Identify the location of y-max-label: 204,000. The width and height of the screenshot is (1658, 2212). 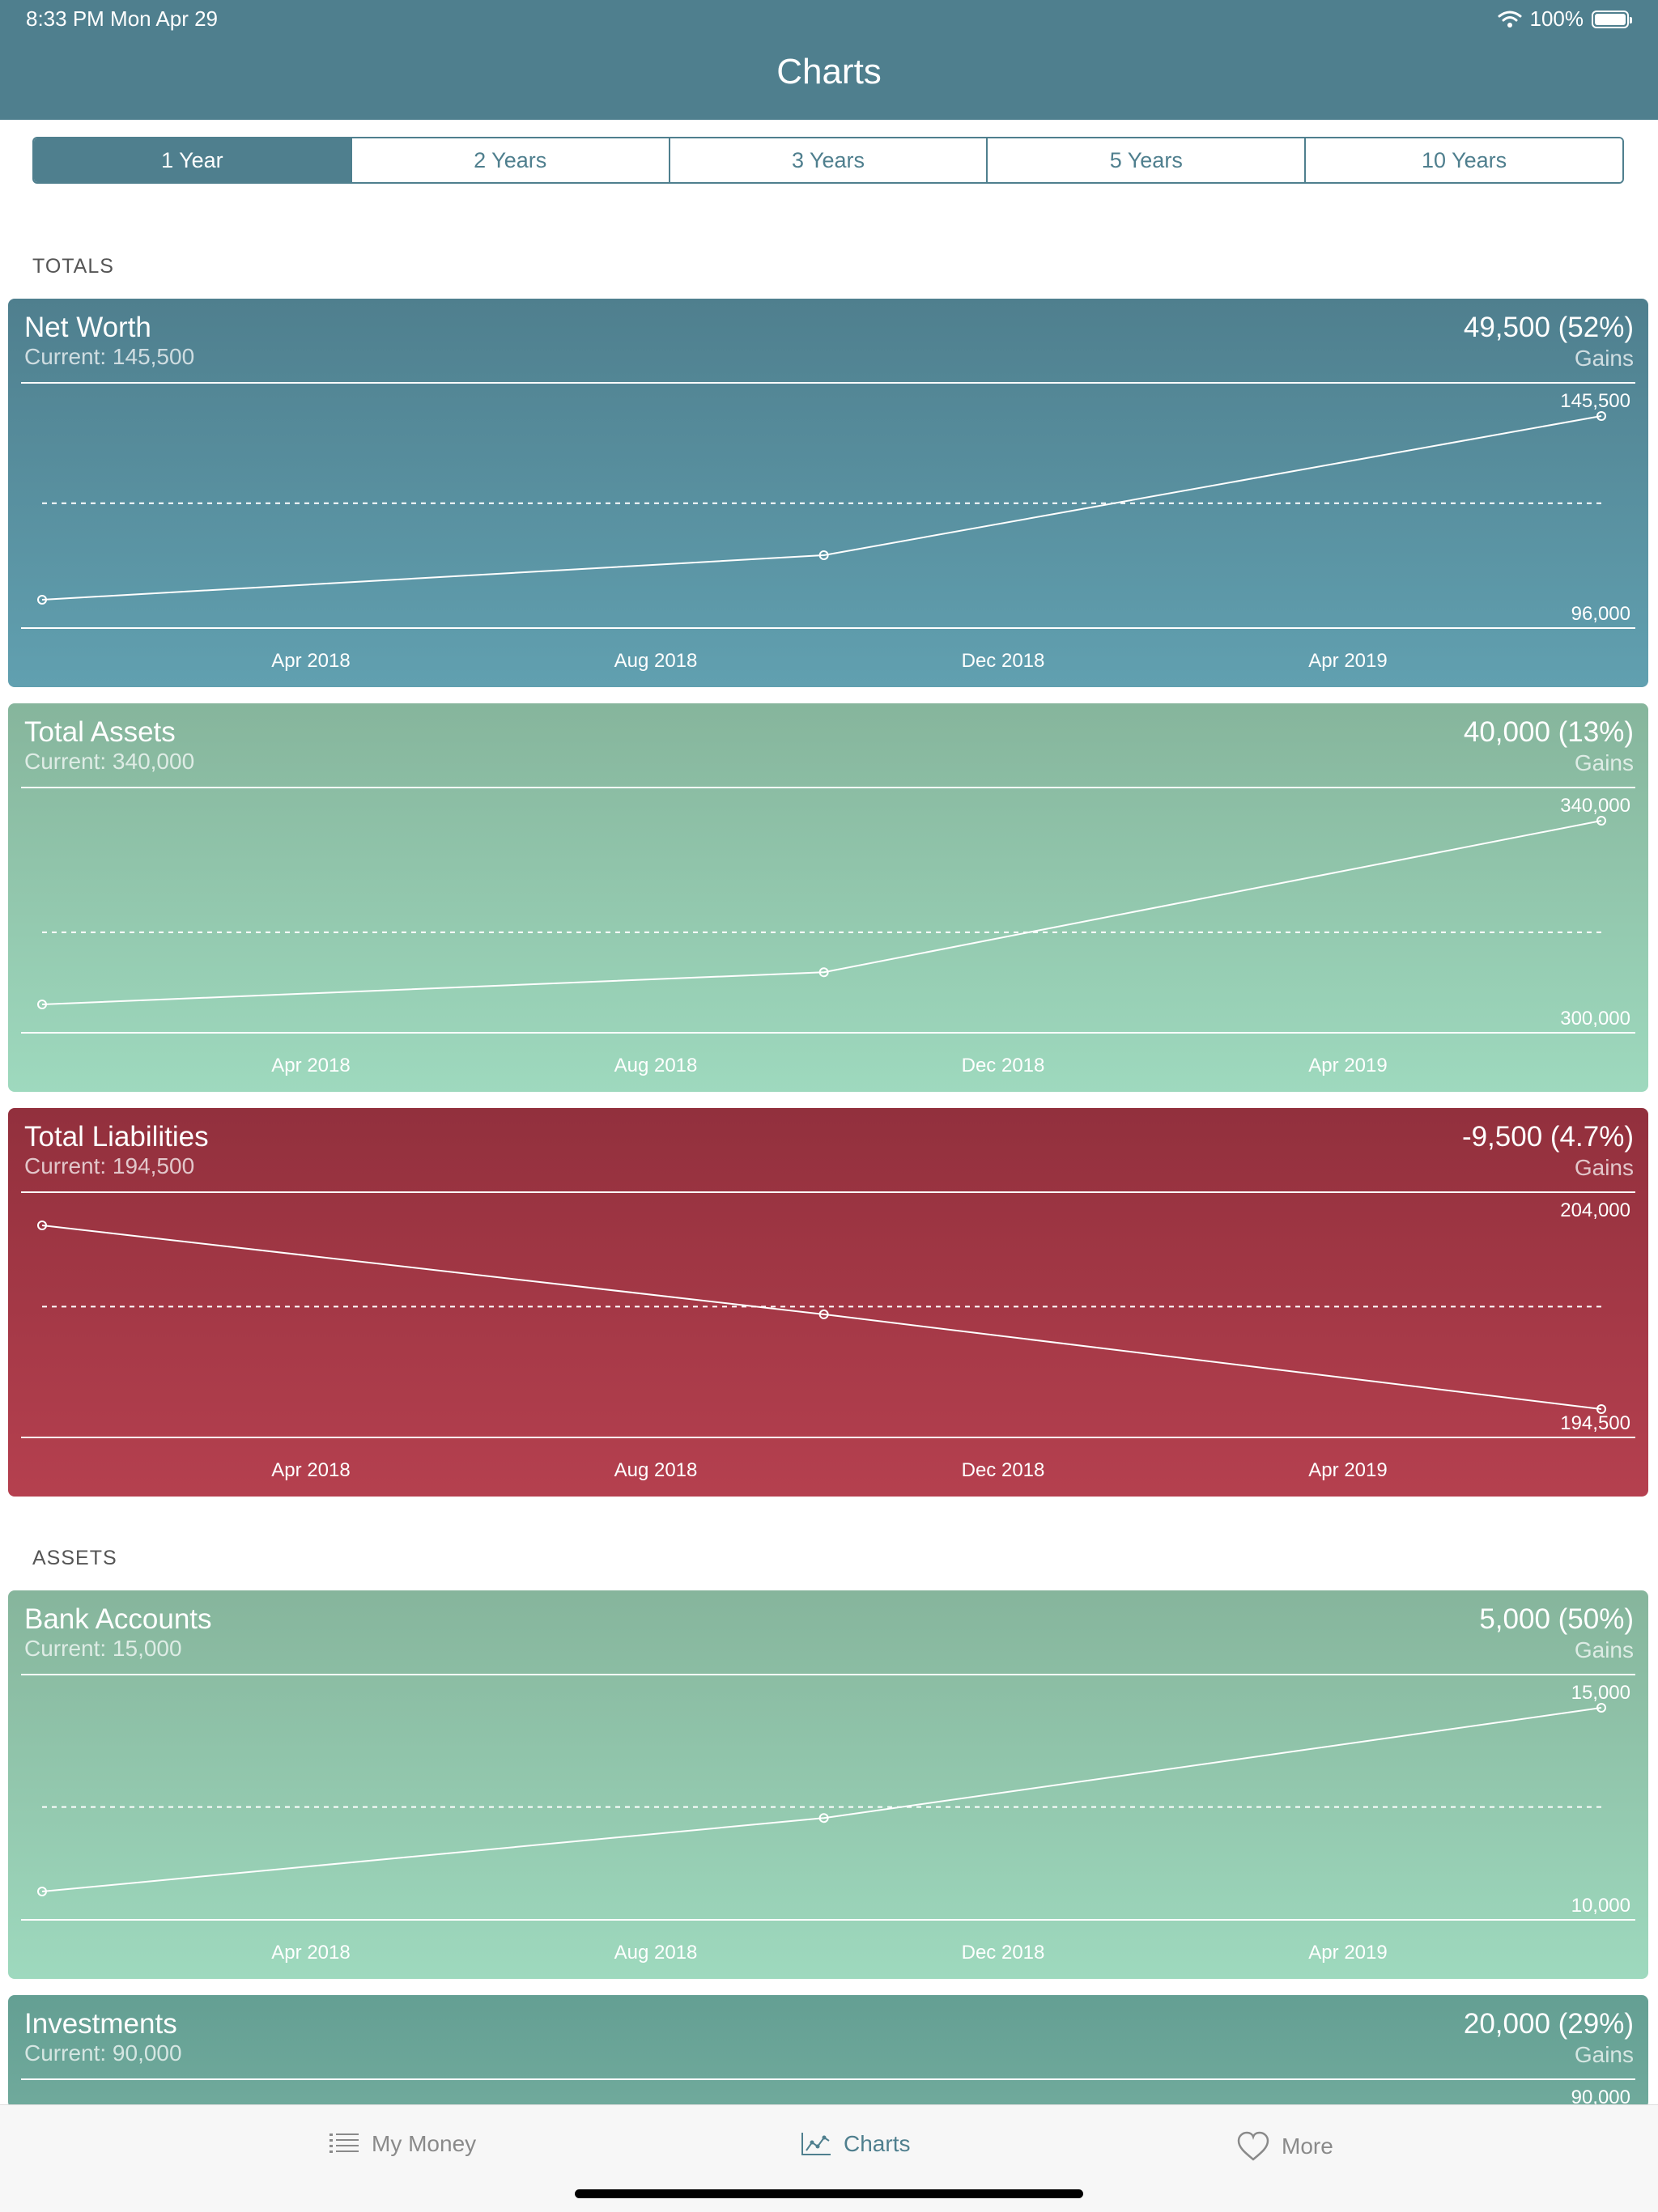
(1595, 1210).